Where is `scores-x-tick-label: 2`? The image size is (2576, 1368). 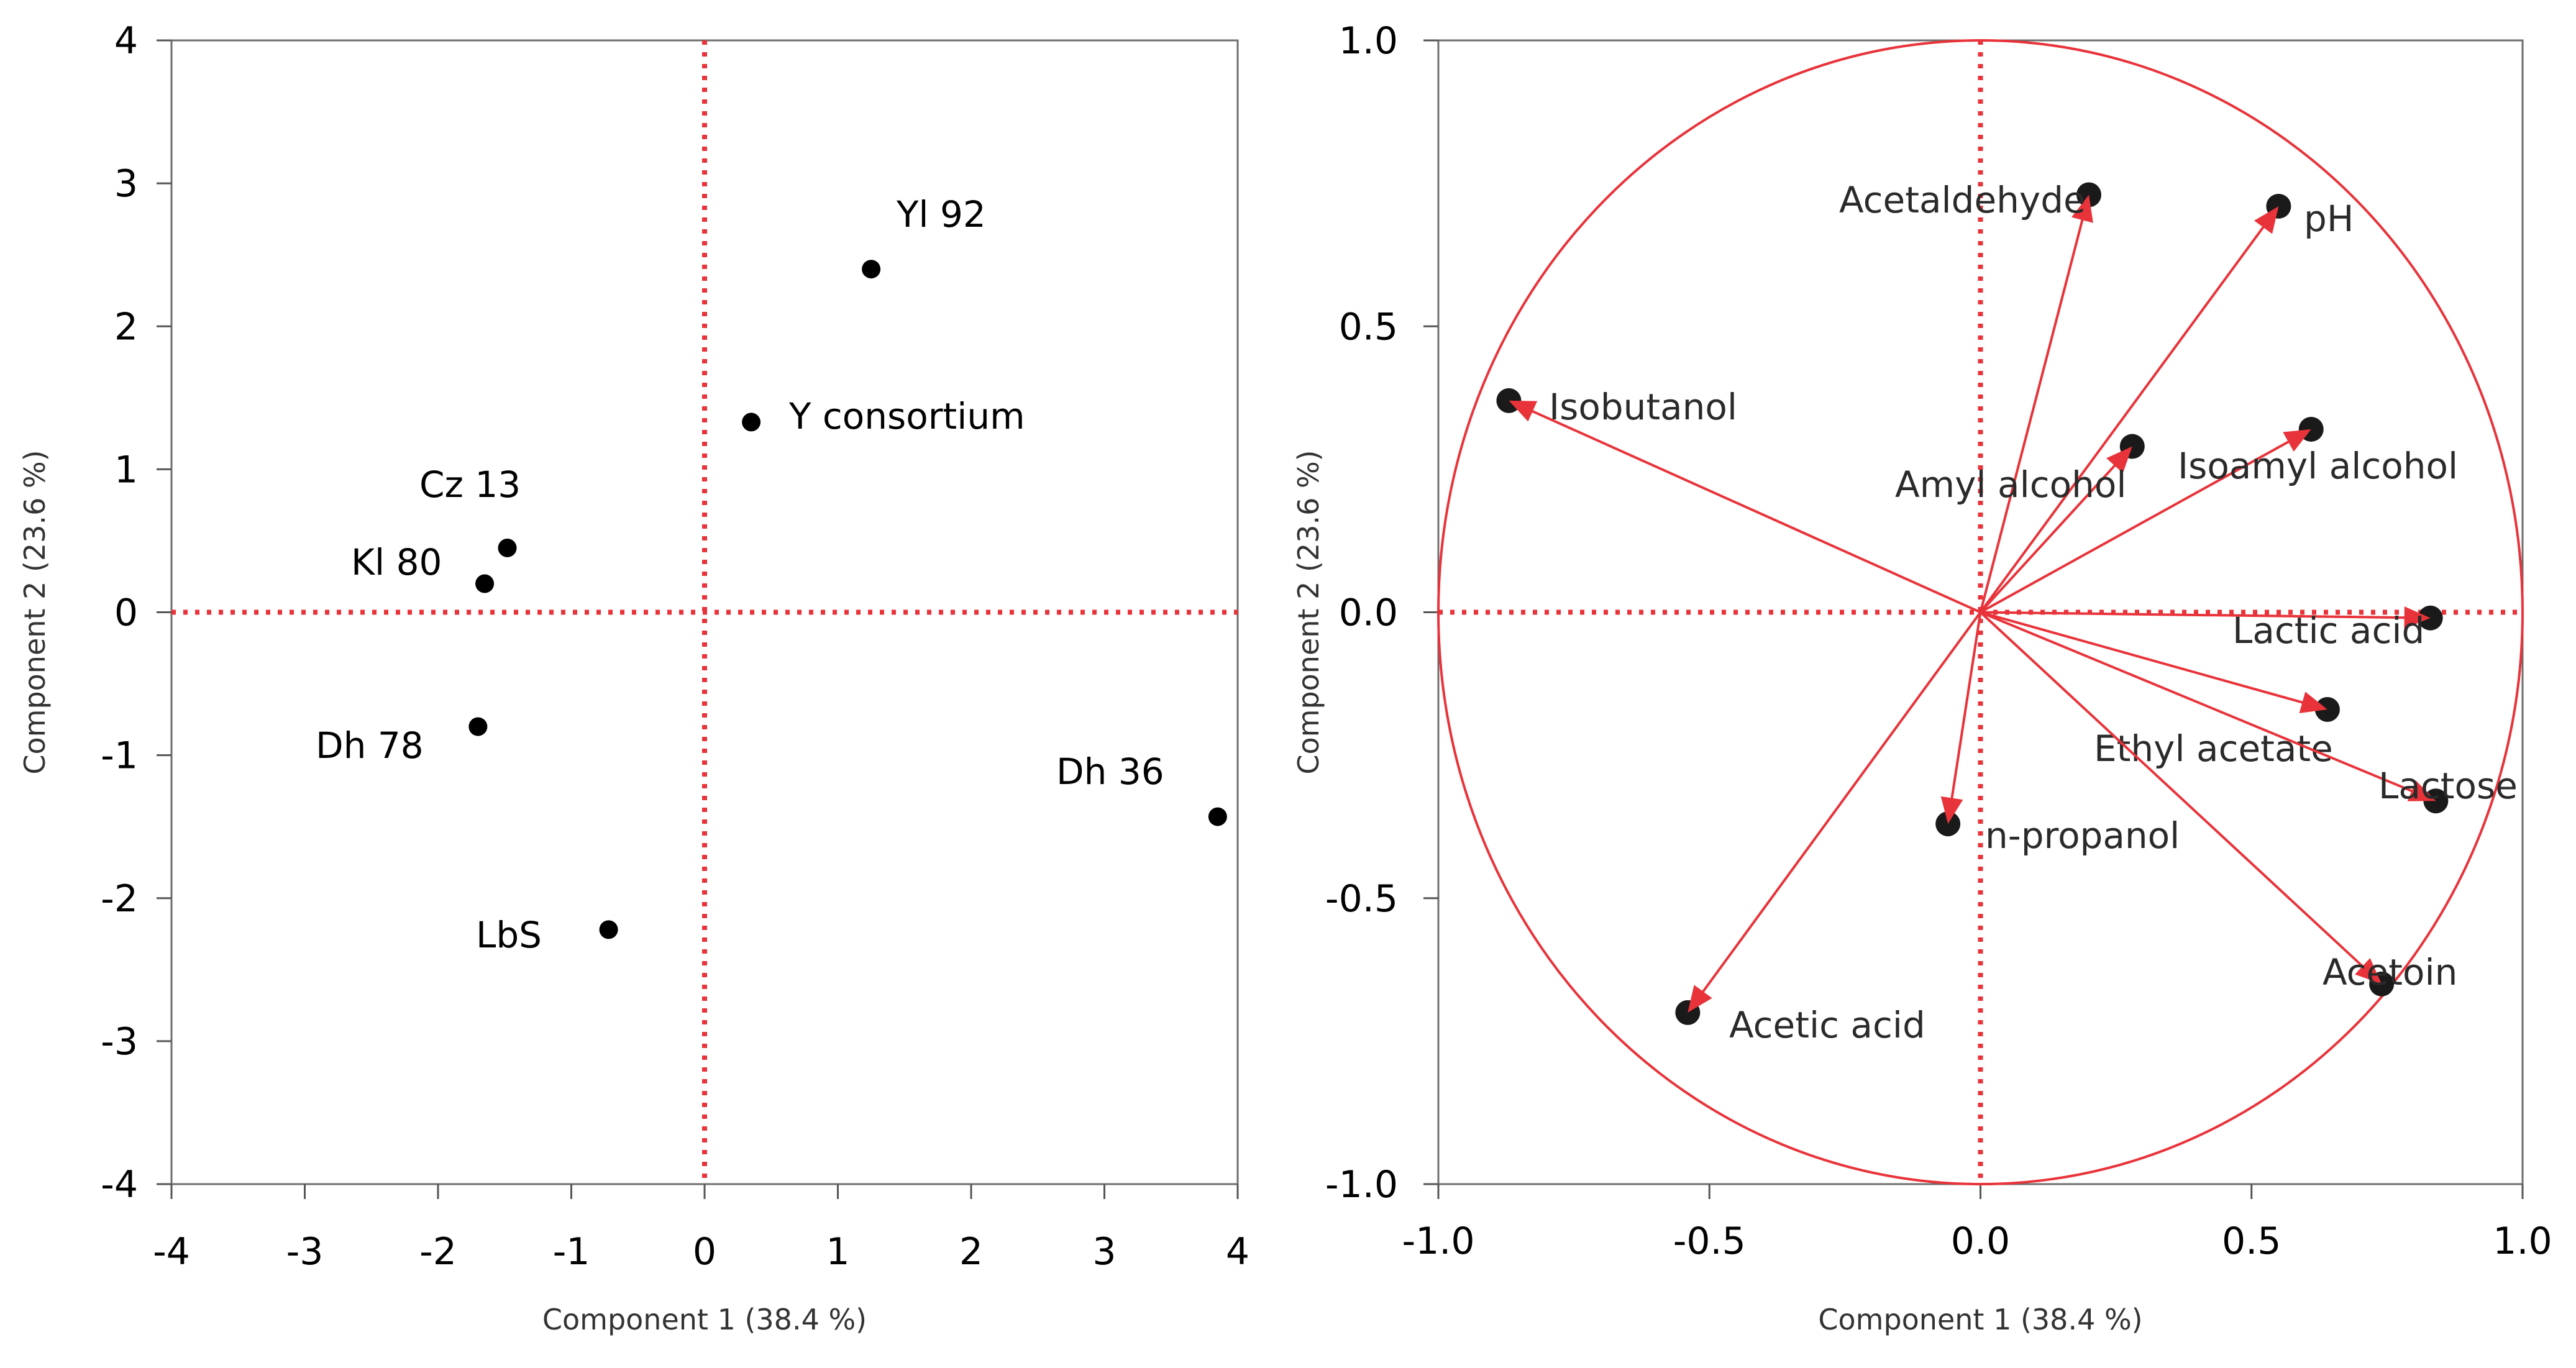 scores-x-tick-label: 2 is located at coordinates (971, 1252).